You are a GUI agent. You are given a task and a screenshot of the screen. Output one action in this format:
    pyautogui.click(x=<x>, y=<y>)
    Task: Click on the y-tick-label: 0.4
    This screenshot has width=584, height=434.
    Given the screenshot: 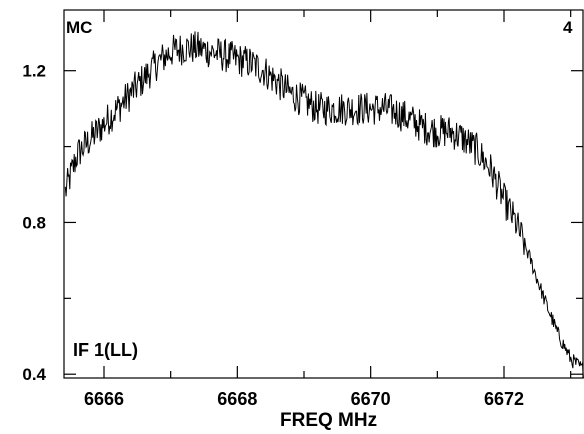 What is the action you would take?
    pyautogui.click(x=34, y=374)
    